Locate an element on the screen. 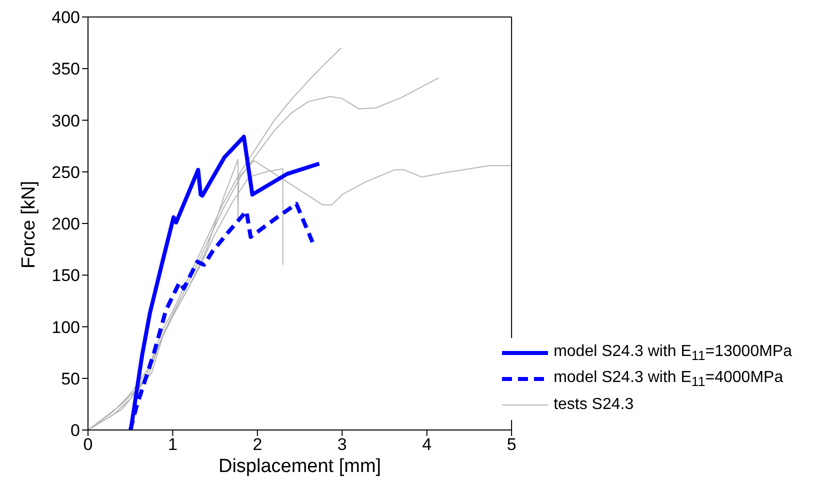 Image resolution: width=825 pixels, height=488 pixels. y-tick-label: 50 is located at coordinates (70, 378).